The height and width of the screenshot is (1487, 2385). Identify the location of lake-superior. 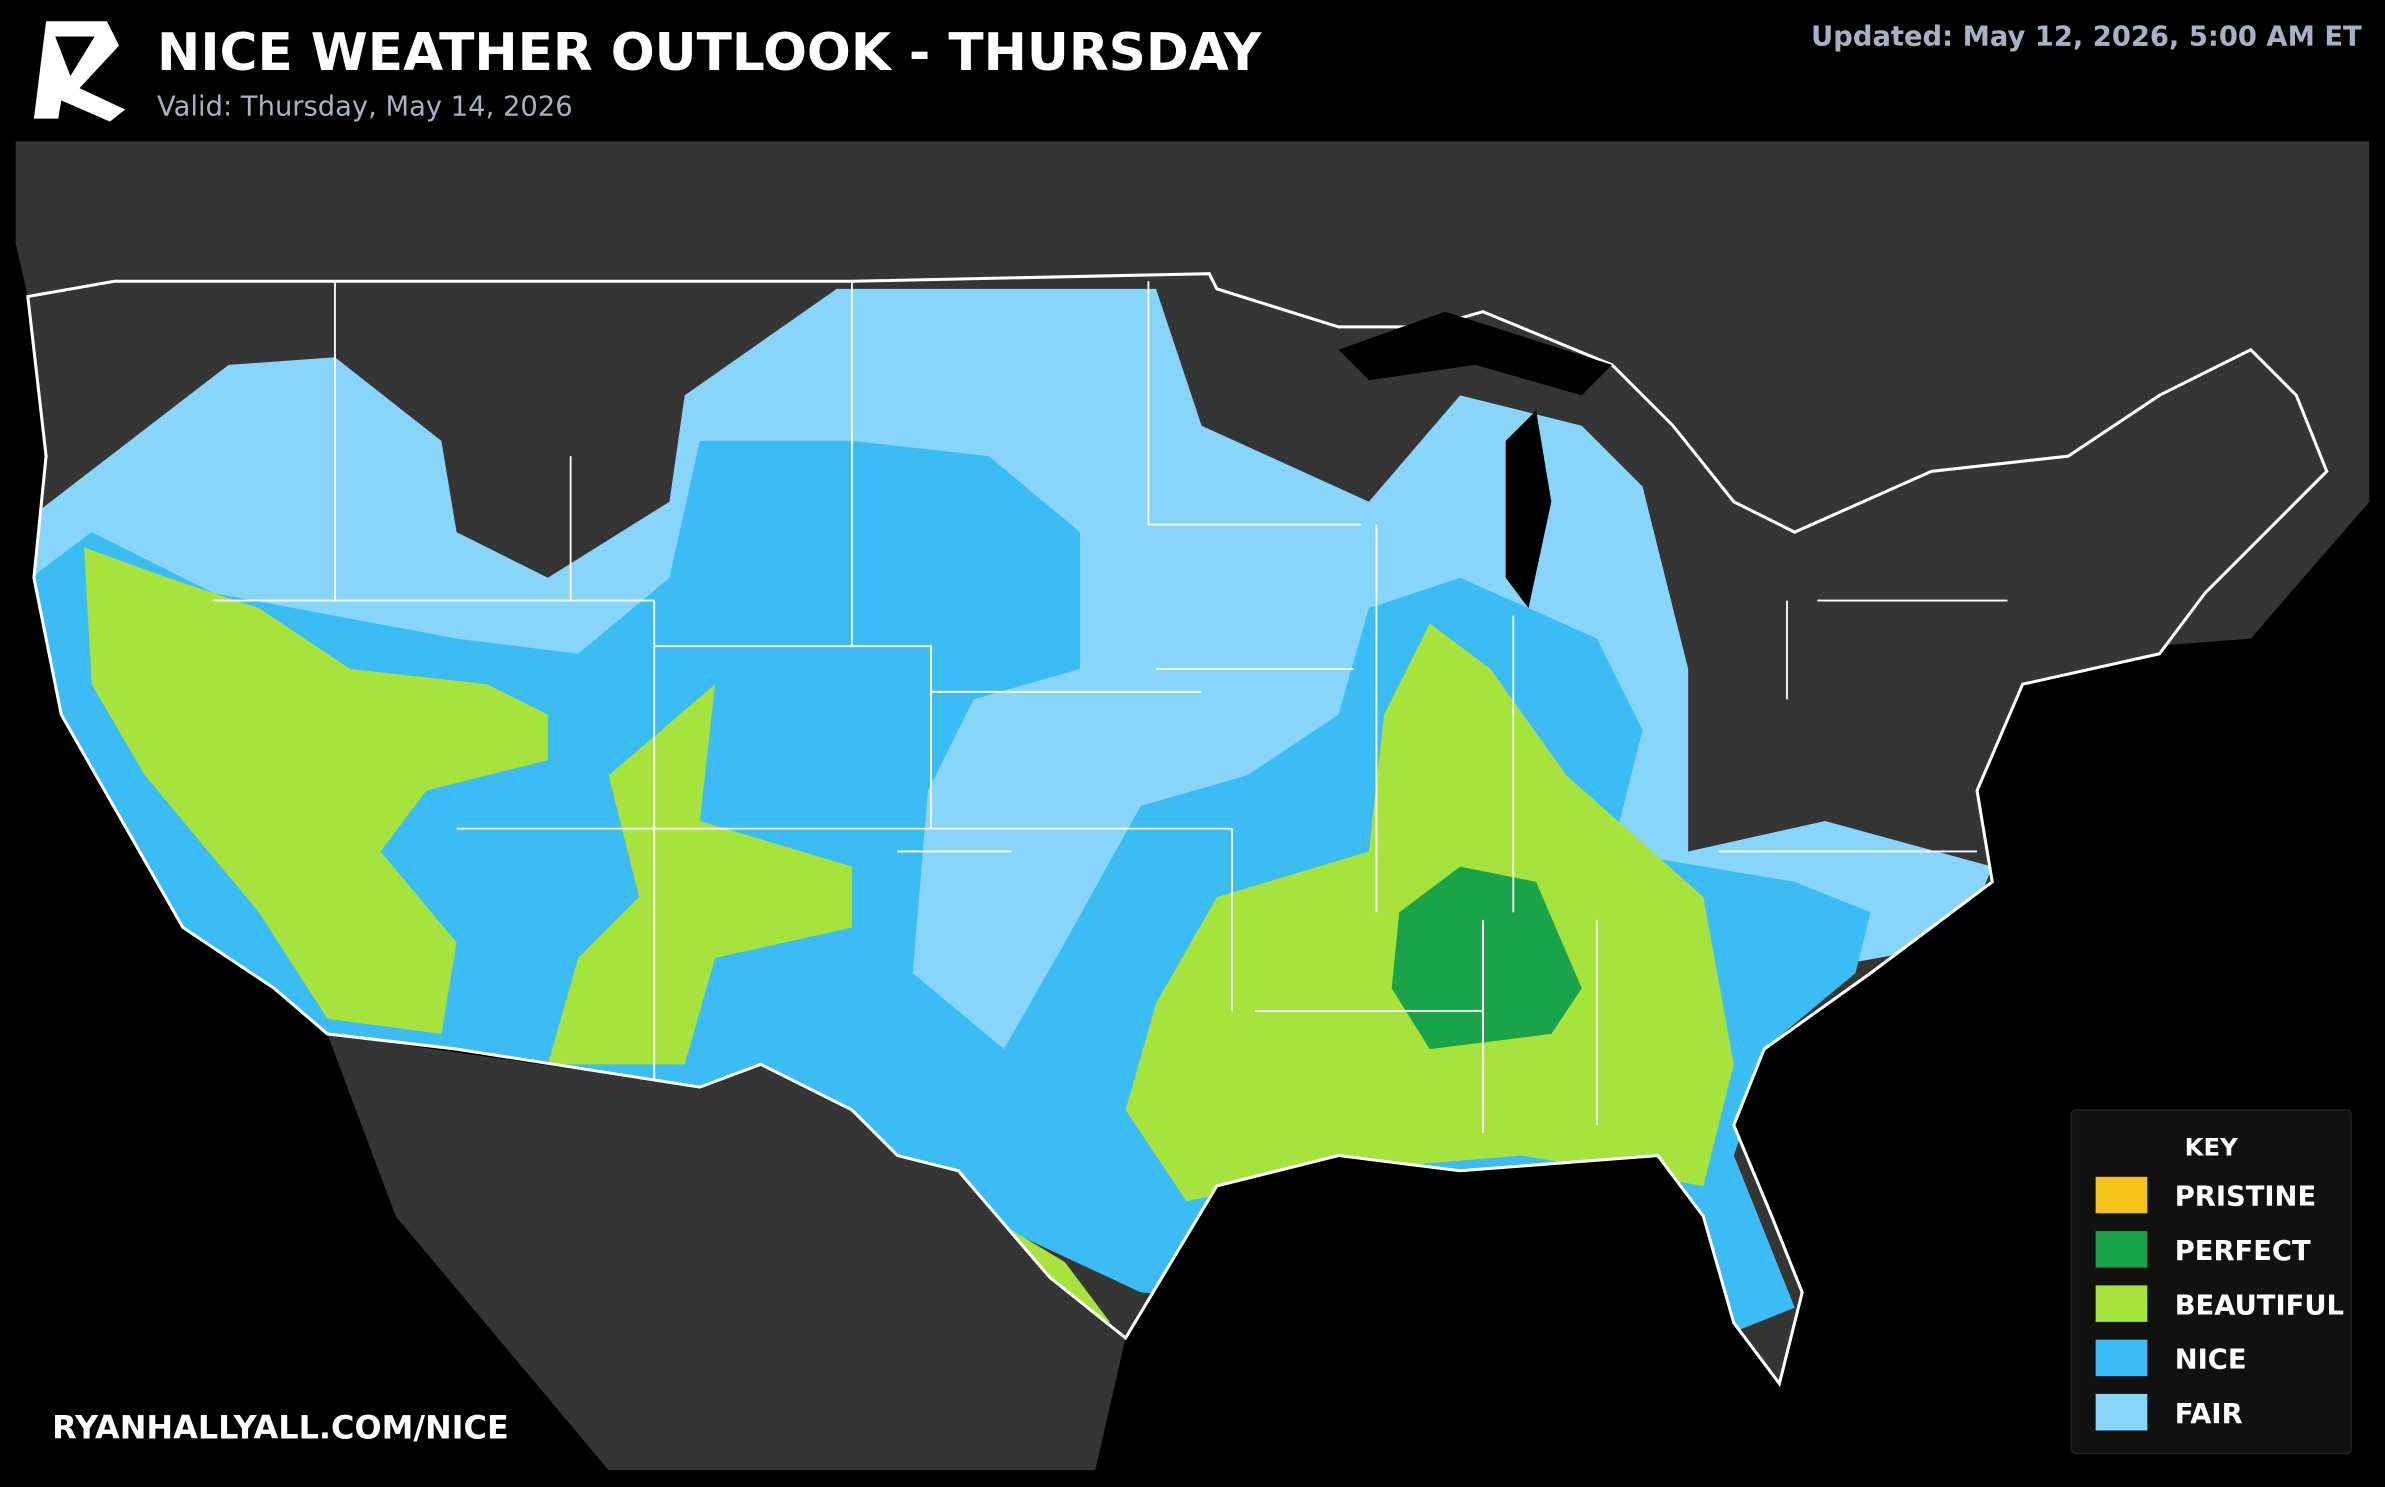
(1475, 353).